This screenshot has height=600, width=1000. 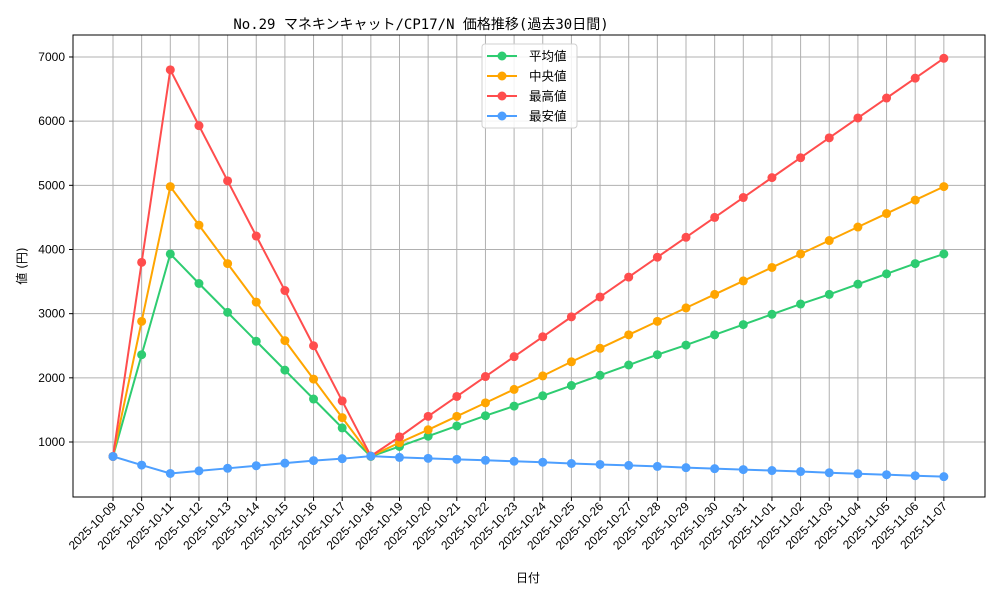 I want to click on legend-item: 最高値, so click(x=527, y=96).